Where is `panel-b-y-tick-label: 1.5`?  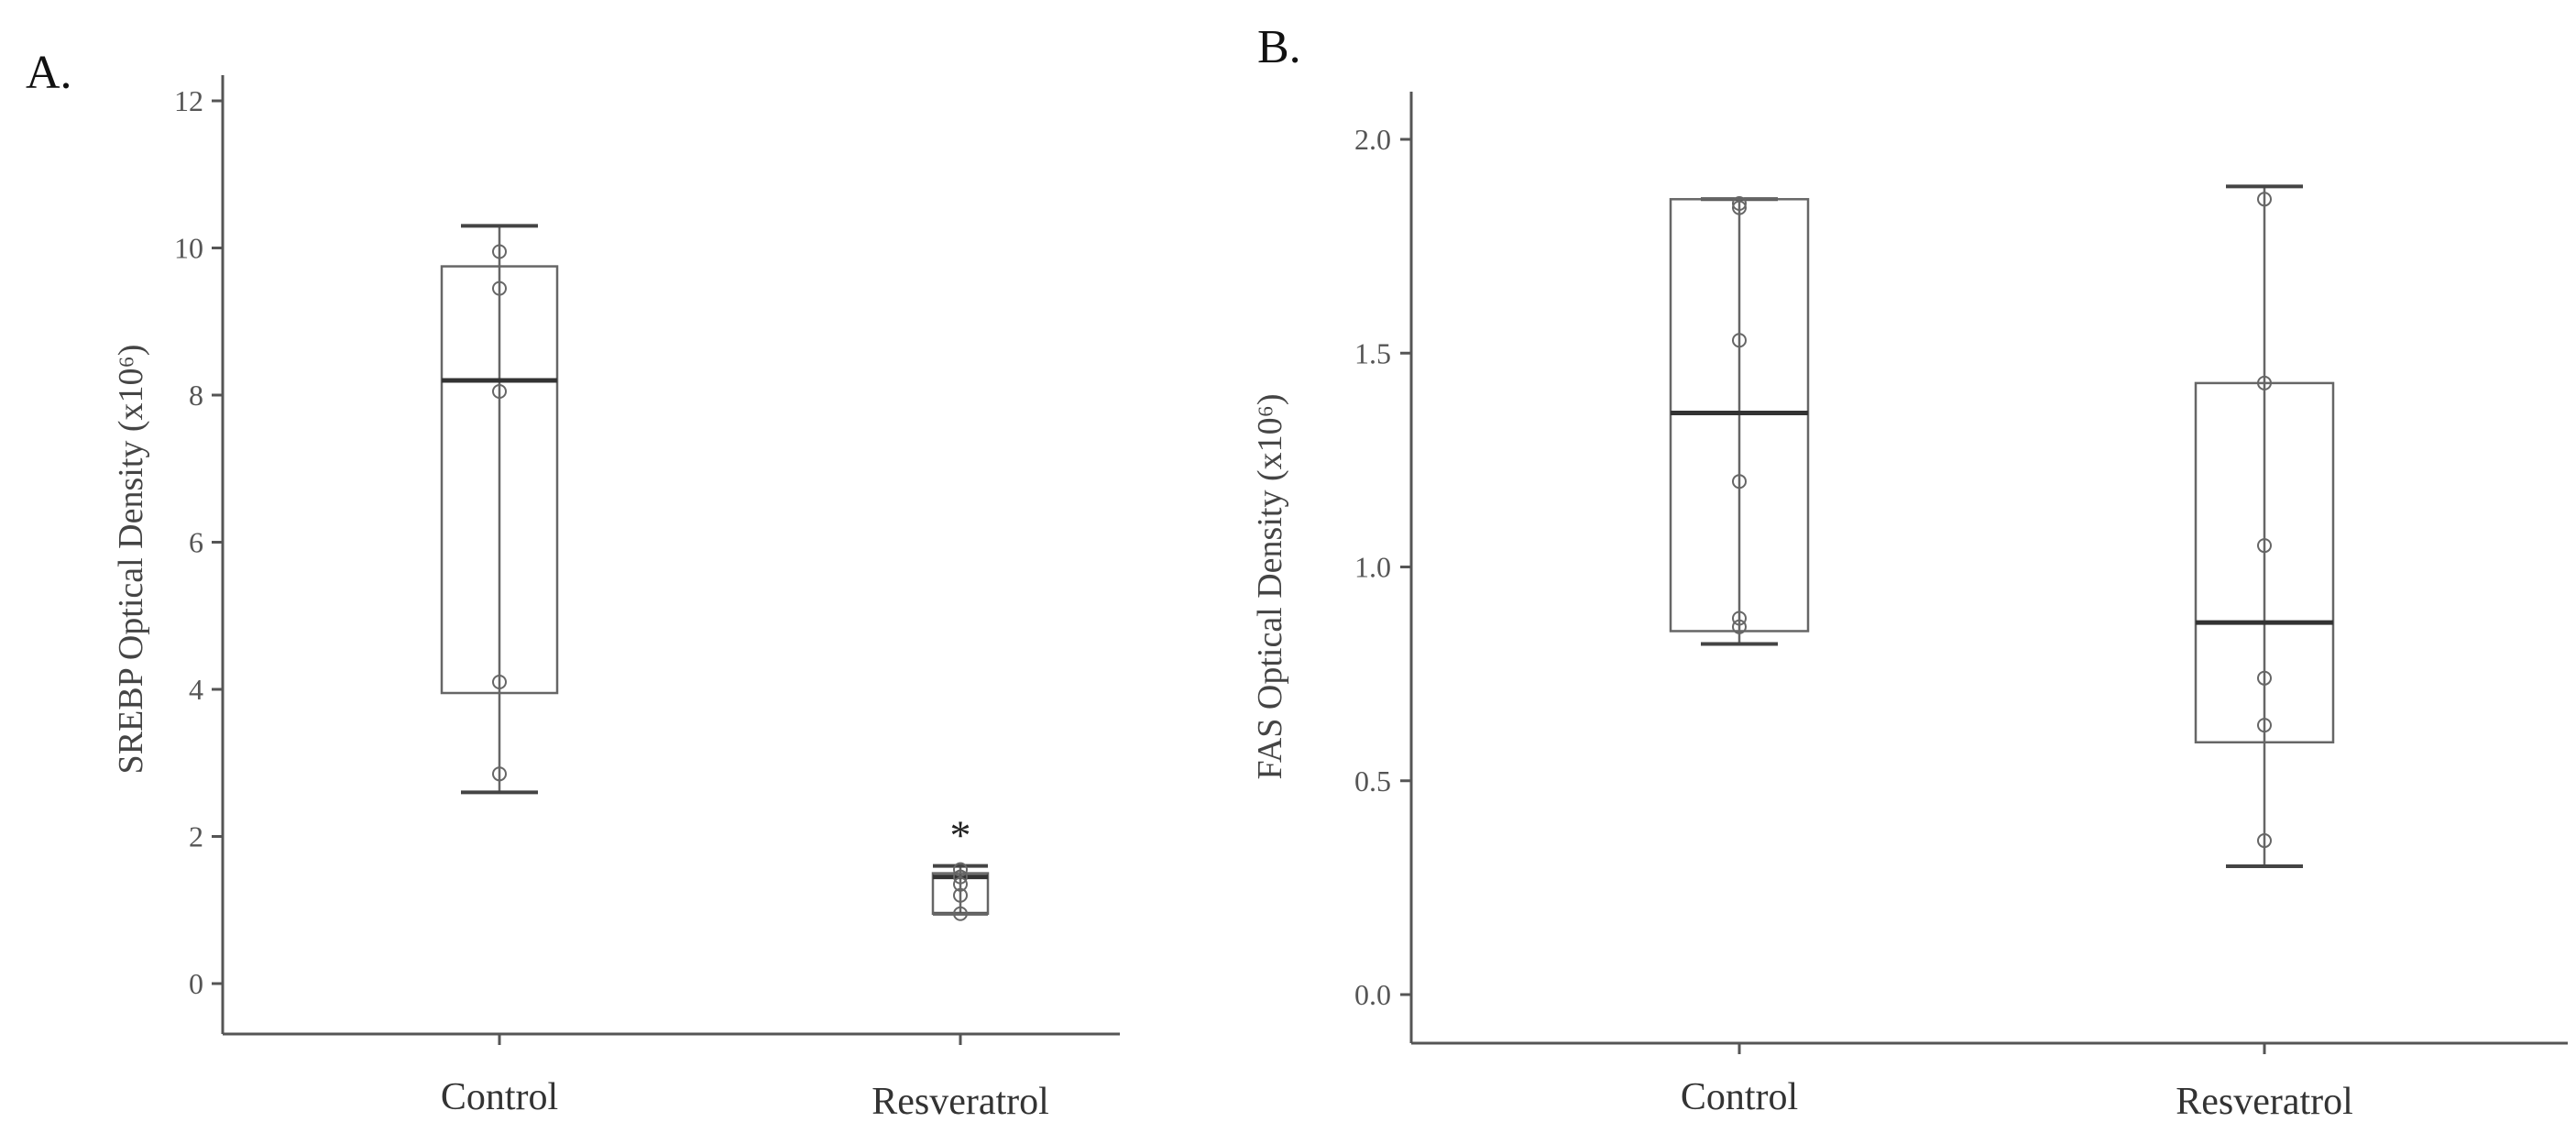 panel-b-y-tick-label: 1.5 is located at coordinates (1372, 352).